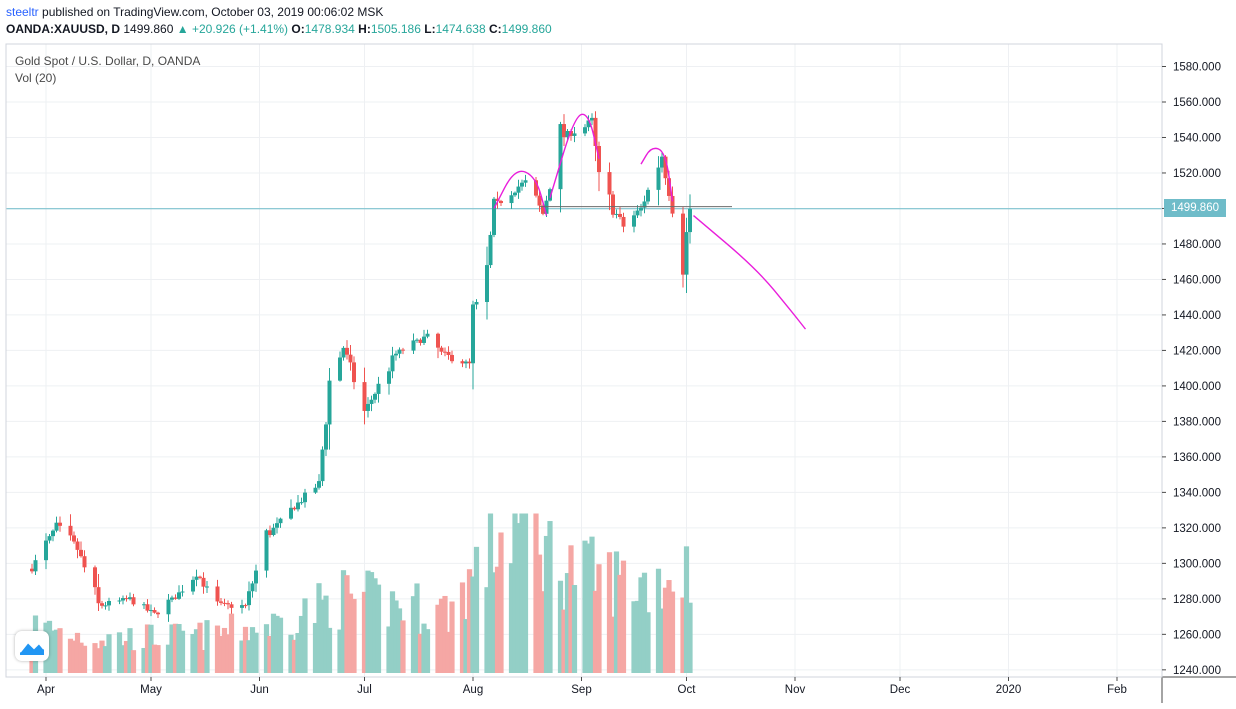 The width and height of the screenshot is (1236, 709). Describe the element at coordinates (650, 221) in the screenshot. I see `drawings` at that location.